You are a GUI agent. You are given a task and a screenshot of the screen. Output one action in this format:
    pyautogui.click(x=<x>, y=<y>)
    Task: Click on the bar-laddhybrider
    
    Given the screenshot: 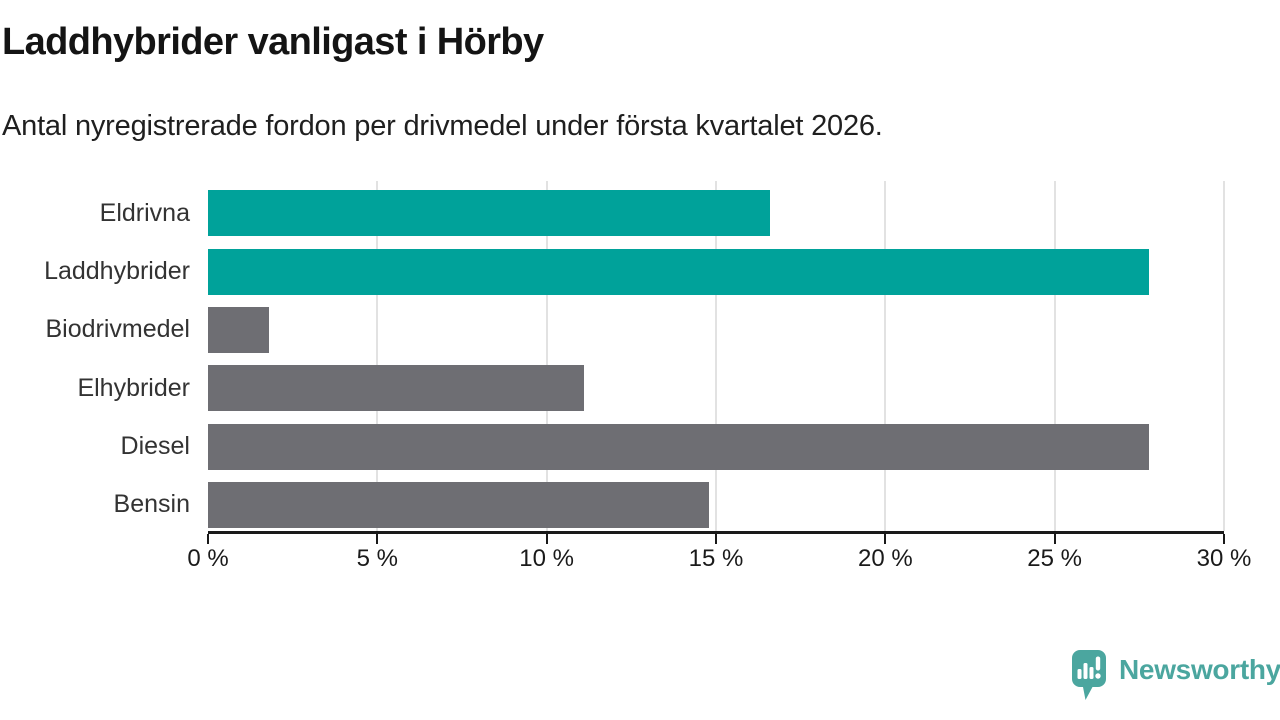 What is the action you would take?
    pyautogui.click(x=679, y=271)
    